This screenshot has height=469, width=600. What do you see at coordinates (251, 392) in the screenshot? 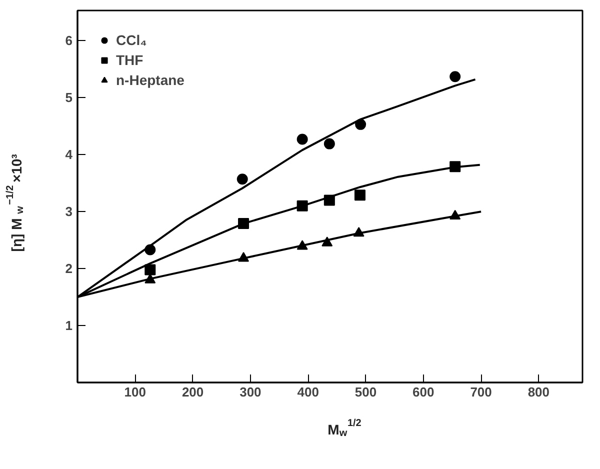
I see `x-tick-label: 300` at bounding box center [251, 392].